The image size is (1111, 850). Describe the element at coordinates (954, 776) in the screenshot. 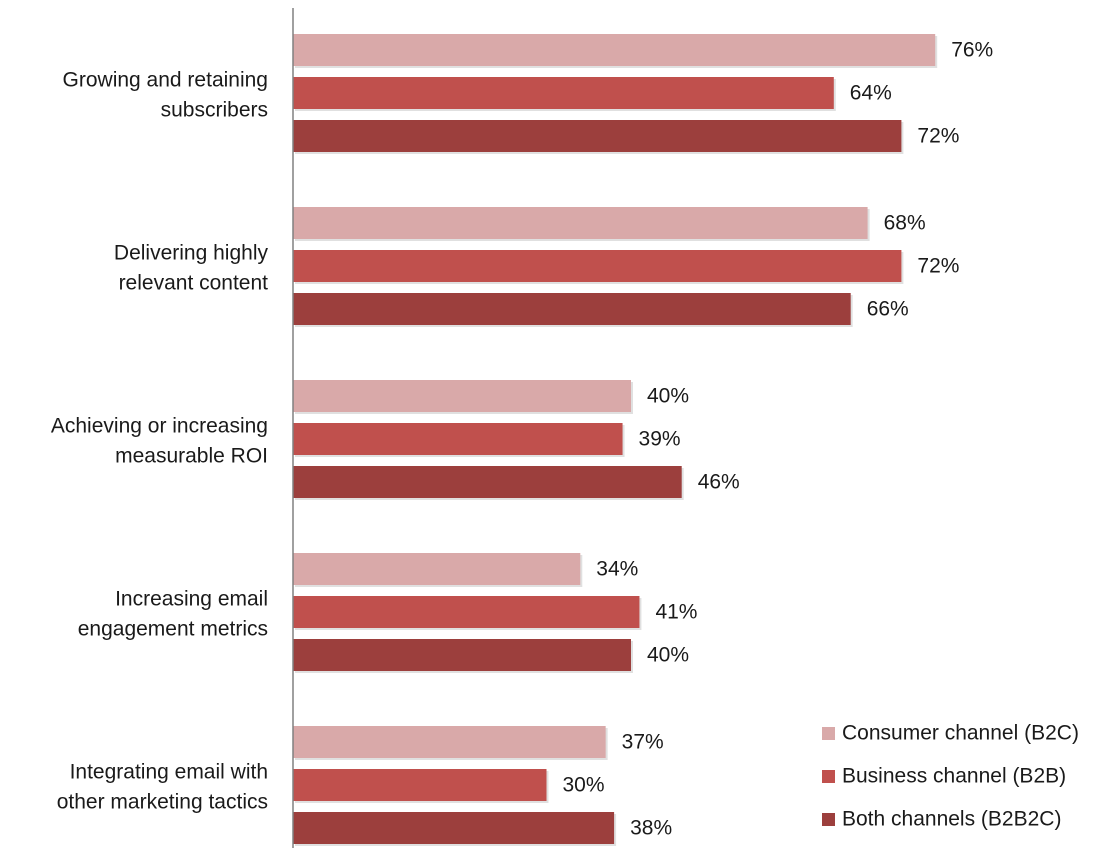

I see `legend-label: Business channel (B2B)` at that location.